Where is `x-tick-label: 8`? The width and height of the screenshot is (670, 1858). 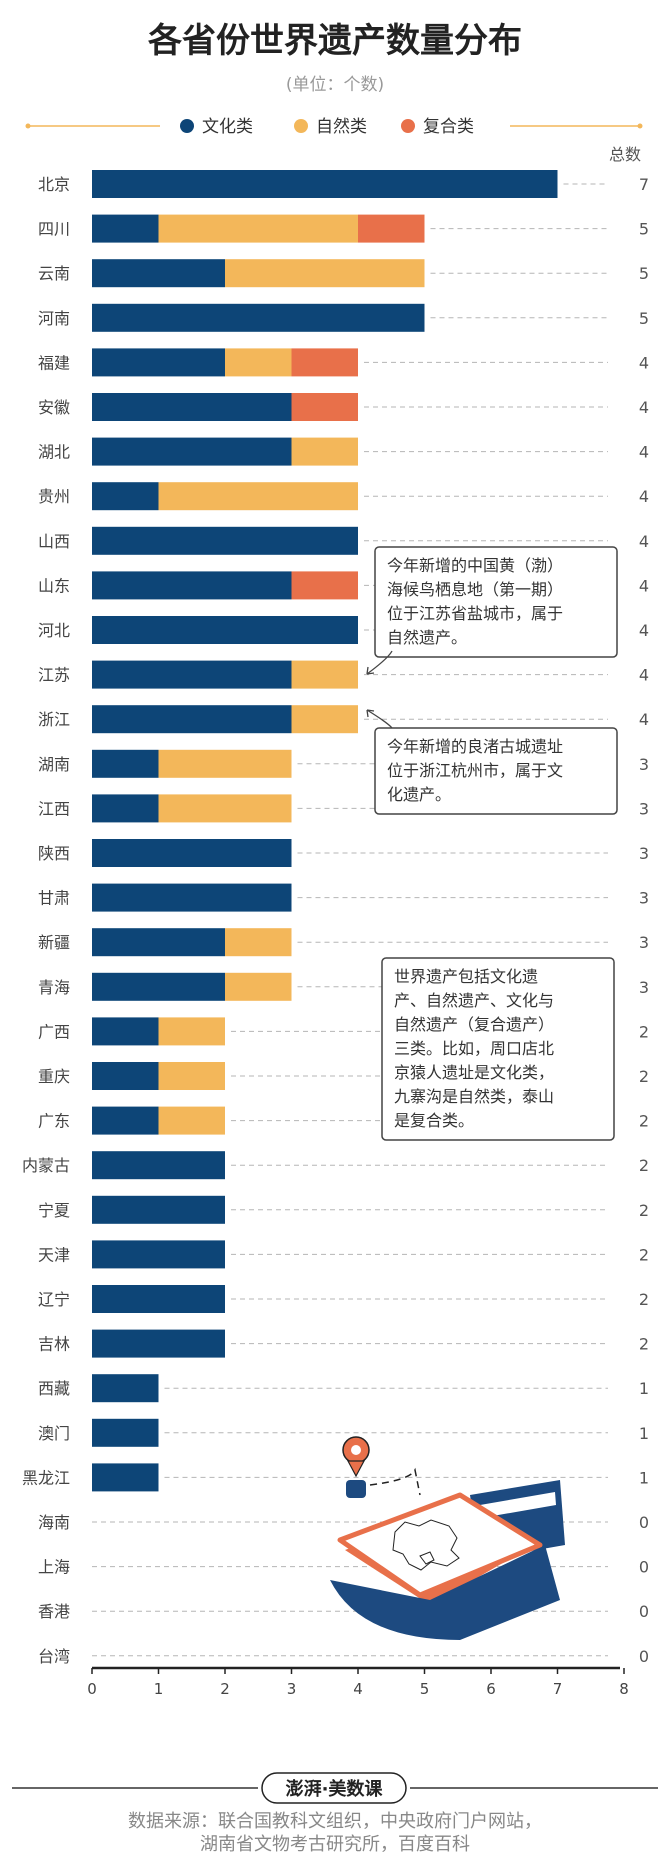
x-tick-label: 8 is located at coordinates (624, 1689).